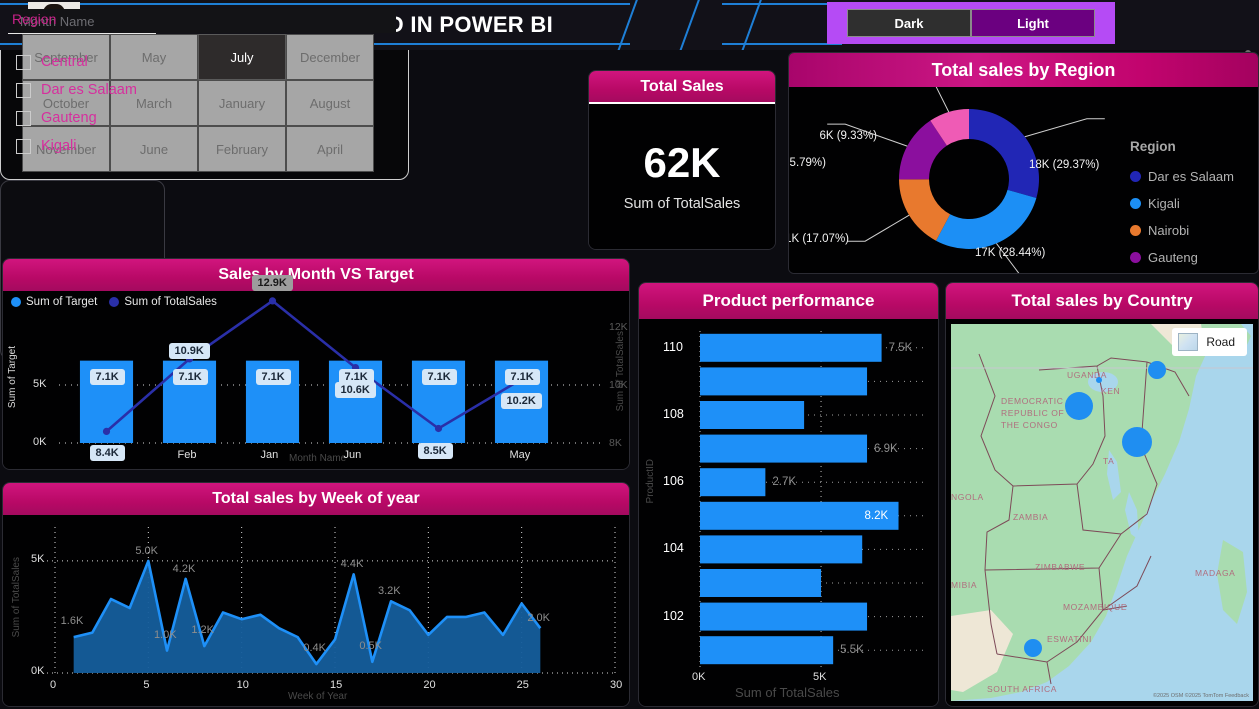  What do you see at coordinates (886, 448) in the screenshot?
I see `product-bar-label-107: 6.9K` at bounding box center [886, 448].